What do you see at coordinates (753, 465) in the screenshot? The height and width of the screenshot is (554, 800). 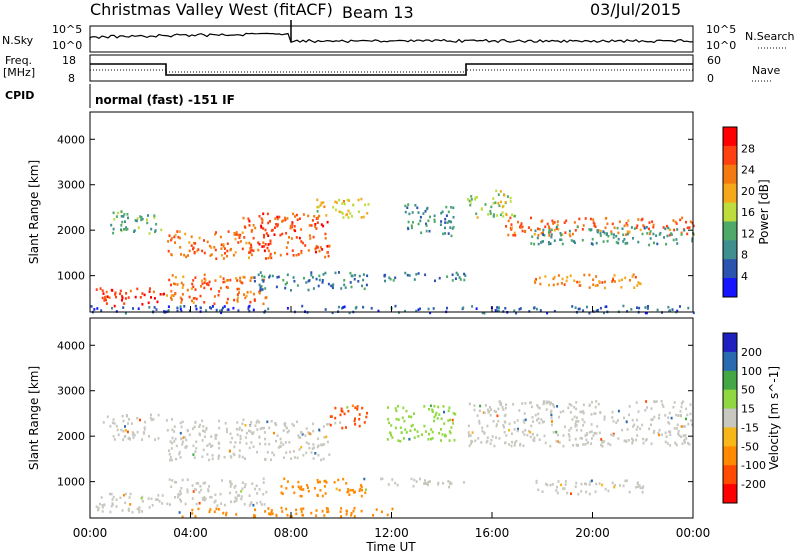 I see `colorbar-tick-label: -100` at bounding box center [753, 465].